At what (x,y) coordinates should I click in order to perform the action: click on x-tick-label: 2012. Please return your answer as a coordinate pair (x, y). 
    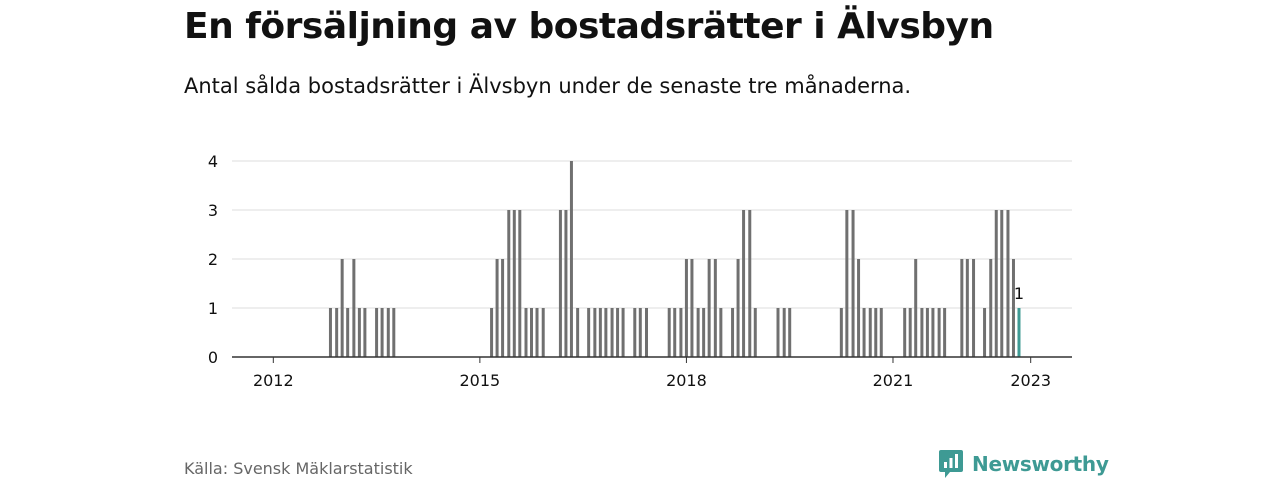
    Looking at the image, I should click on (273, 380).